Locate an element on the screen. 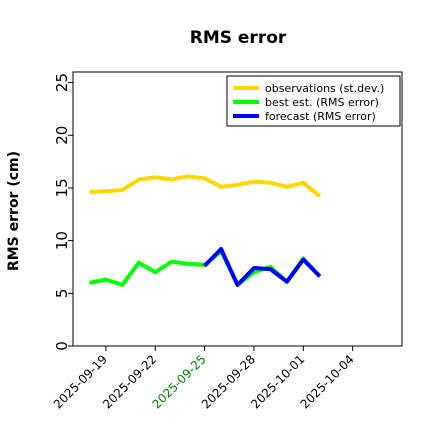  y-tick-label: 0 is located at coordinates (62, 346).